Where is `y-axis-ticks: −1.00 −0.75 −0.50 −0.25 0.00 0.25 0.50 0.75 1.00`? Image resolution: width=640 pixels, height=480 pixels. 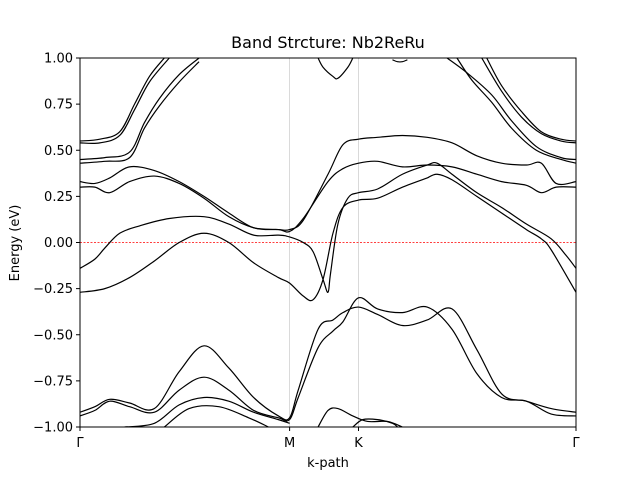 y-axis-ticks: −1.00 −0.75 −0.50 −0.25 0.00 0.25 0.50 0.75 1.00 is located at coordinates (56, 244).